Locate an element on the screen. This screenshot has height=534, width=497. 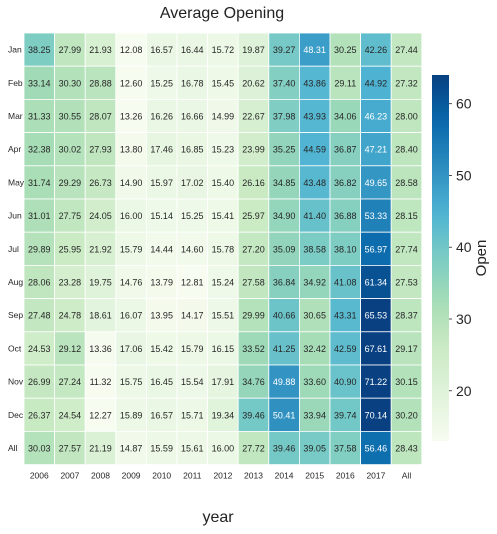
cell-value-label: 27.75 is located at coordinates (70, 216).